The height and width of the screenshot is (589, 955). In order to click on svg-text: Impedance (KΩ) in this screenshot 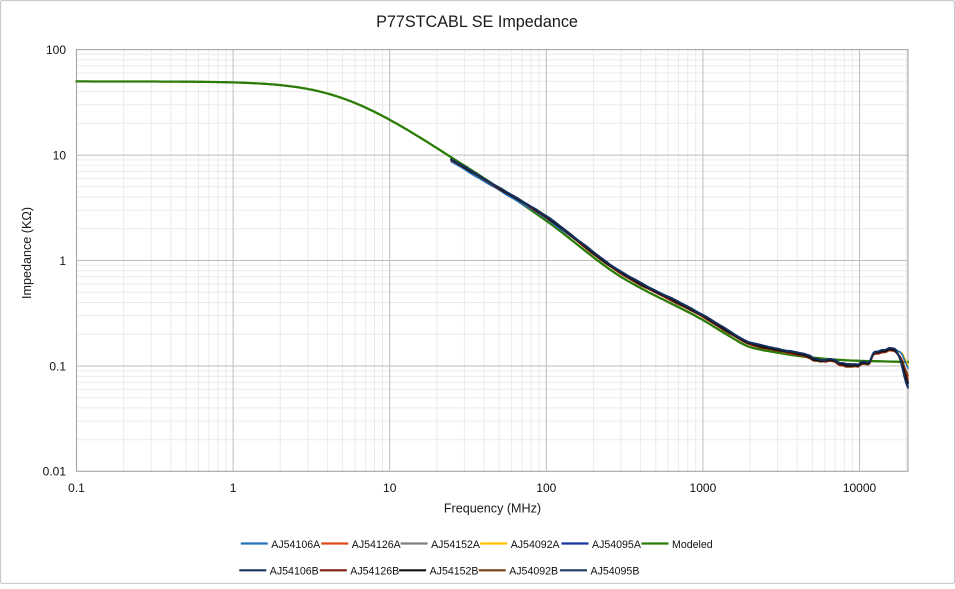, I will do `click(27, 253)`.